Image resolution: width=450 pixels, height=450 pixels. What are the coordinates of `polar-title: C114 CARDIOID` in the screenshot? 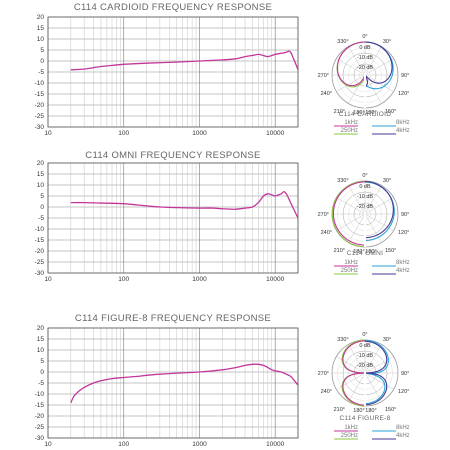 It's located at (365, 114).